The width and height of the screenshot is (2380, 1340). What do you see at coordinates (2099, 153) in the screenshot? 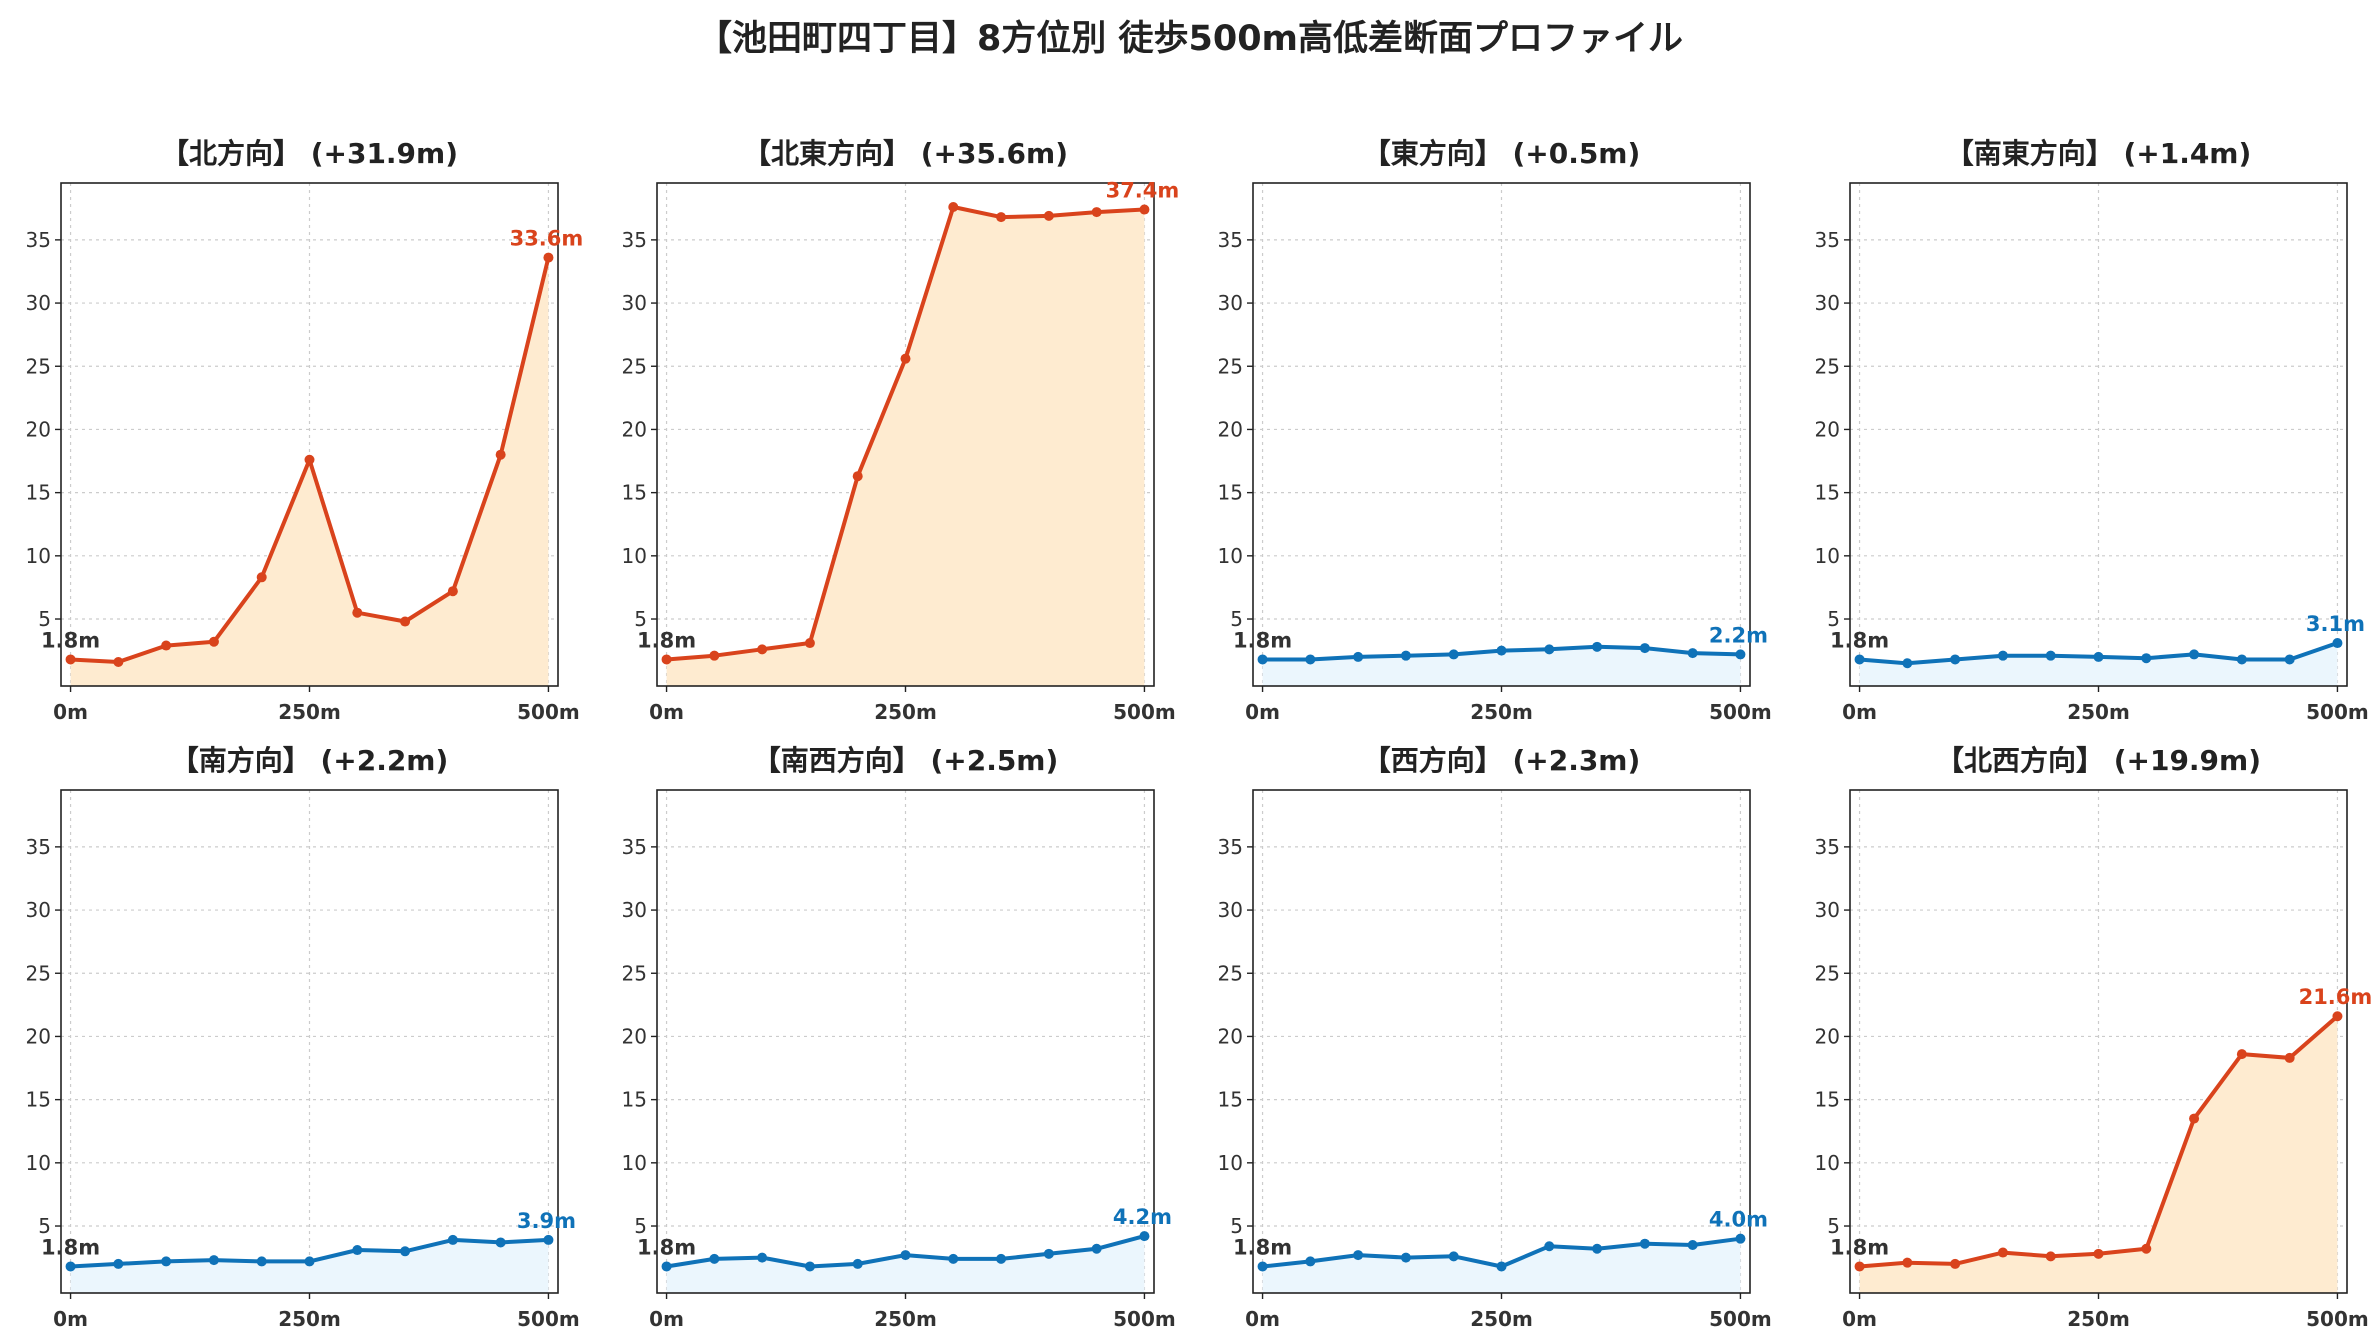
I see `panel-title: 【南東方向】 (+1.4m)` at bounding box center [2099, 153].